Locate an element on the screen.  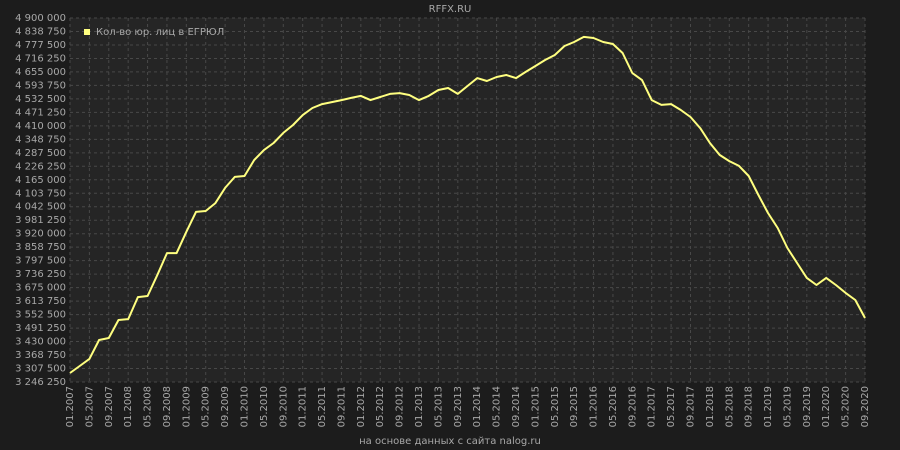
x-tick-label: 05.2015 is located at coordinates (555, 406).